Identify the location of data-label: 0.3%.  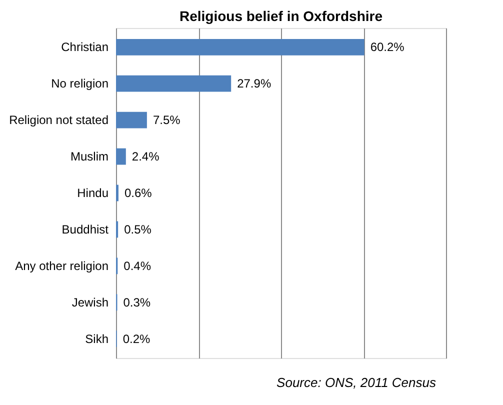
(137, 302).